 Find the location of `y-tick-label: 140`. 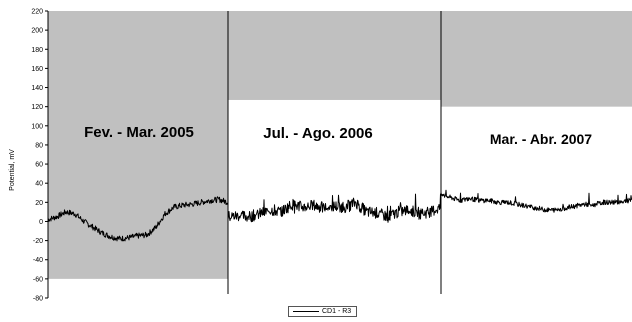

y-tick-label: 140 is located at coordinates (37, 88).